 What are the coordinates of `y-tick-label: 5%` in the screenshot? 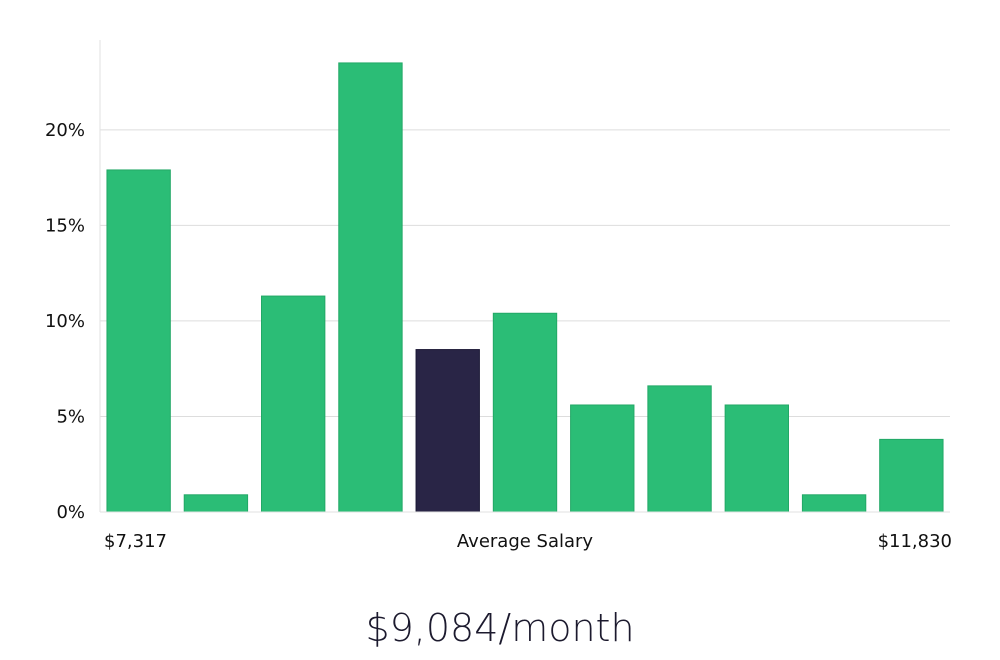 It's located at (70, 416).